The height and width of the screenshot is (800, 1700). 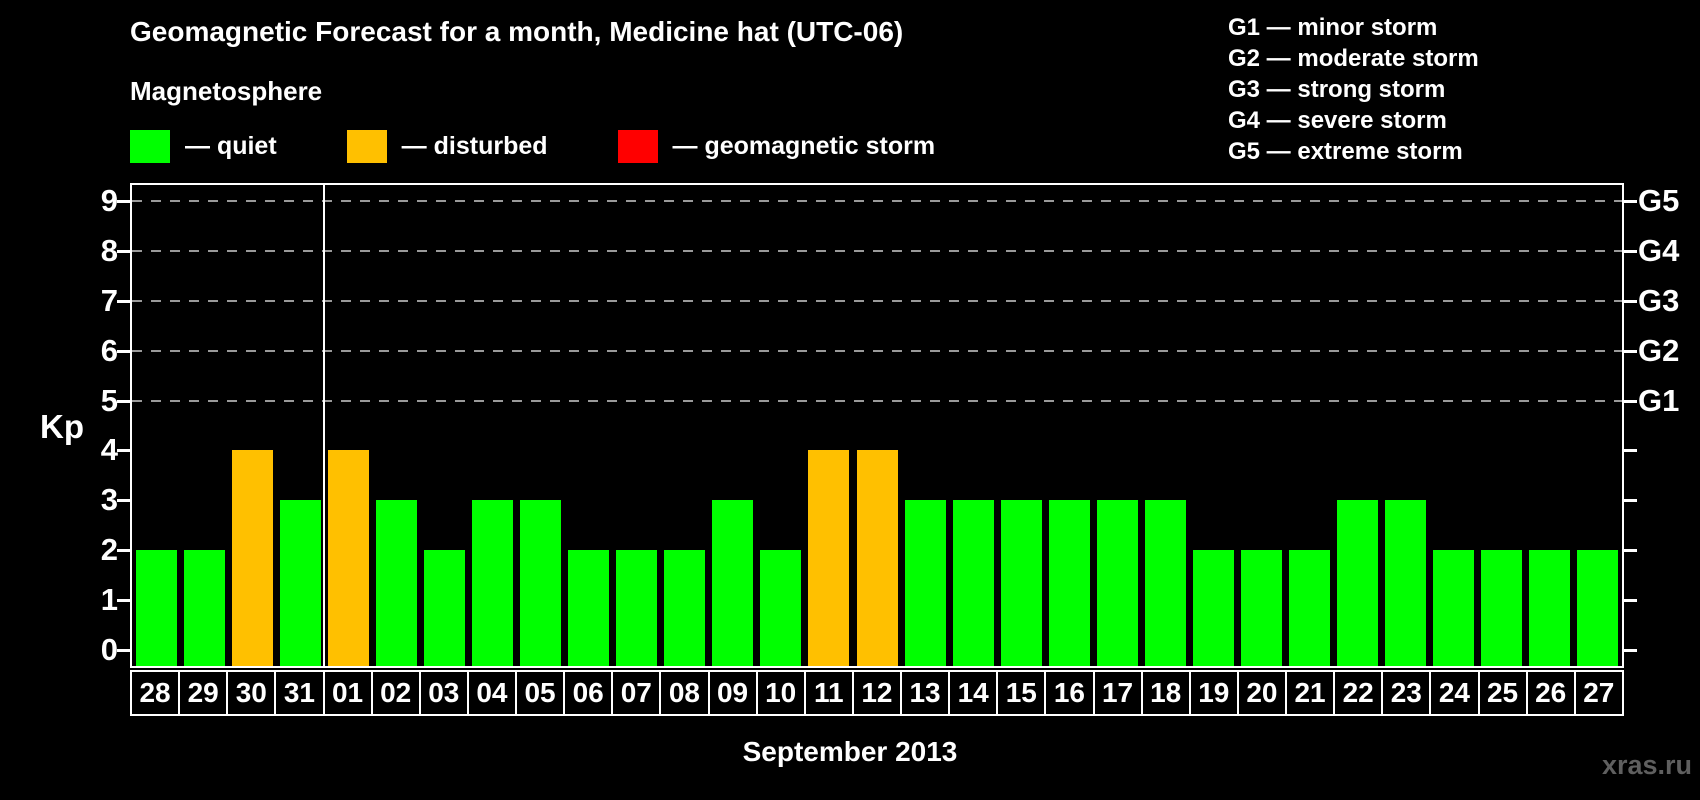 I want to click on y-axis-label: 8, so click(x=109, y=250).